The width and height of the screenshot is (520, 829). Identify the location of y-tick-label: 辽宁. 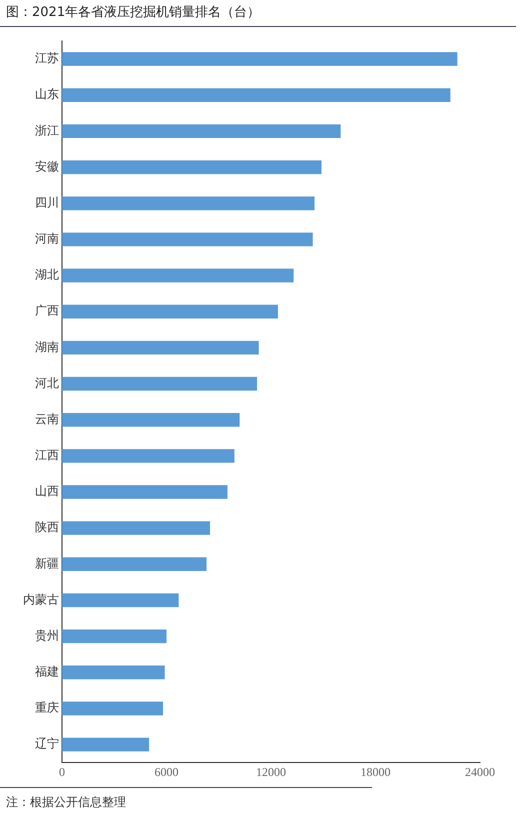
(47, 743).